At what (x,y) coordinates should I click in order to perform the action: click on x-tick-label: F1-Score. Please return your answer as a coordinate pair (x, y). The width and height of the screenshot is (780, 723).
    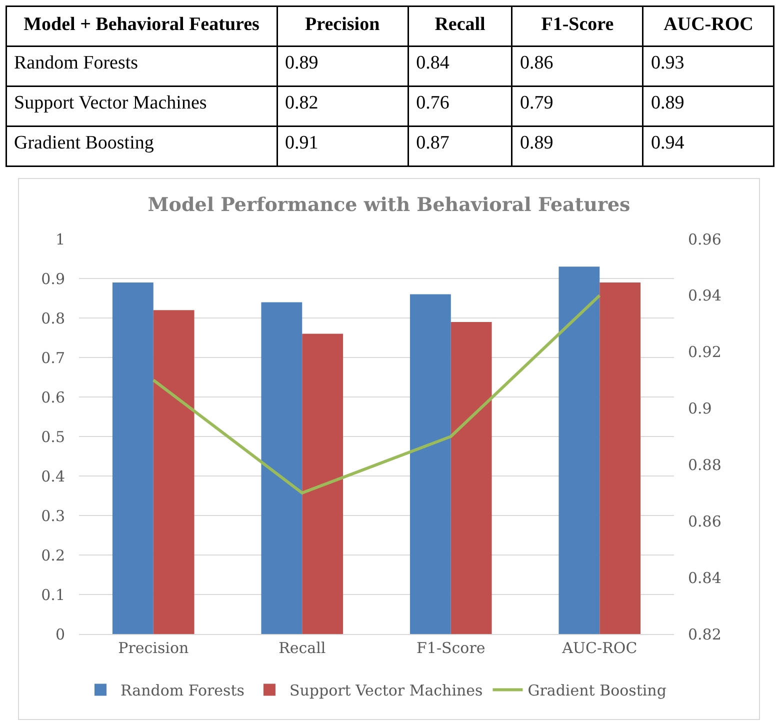
    Looking at the image, I should click on (451, 648).